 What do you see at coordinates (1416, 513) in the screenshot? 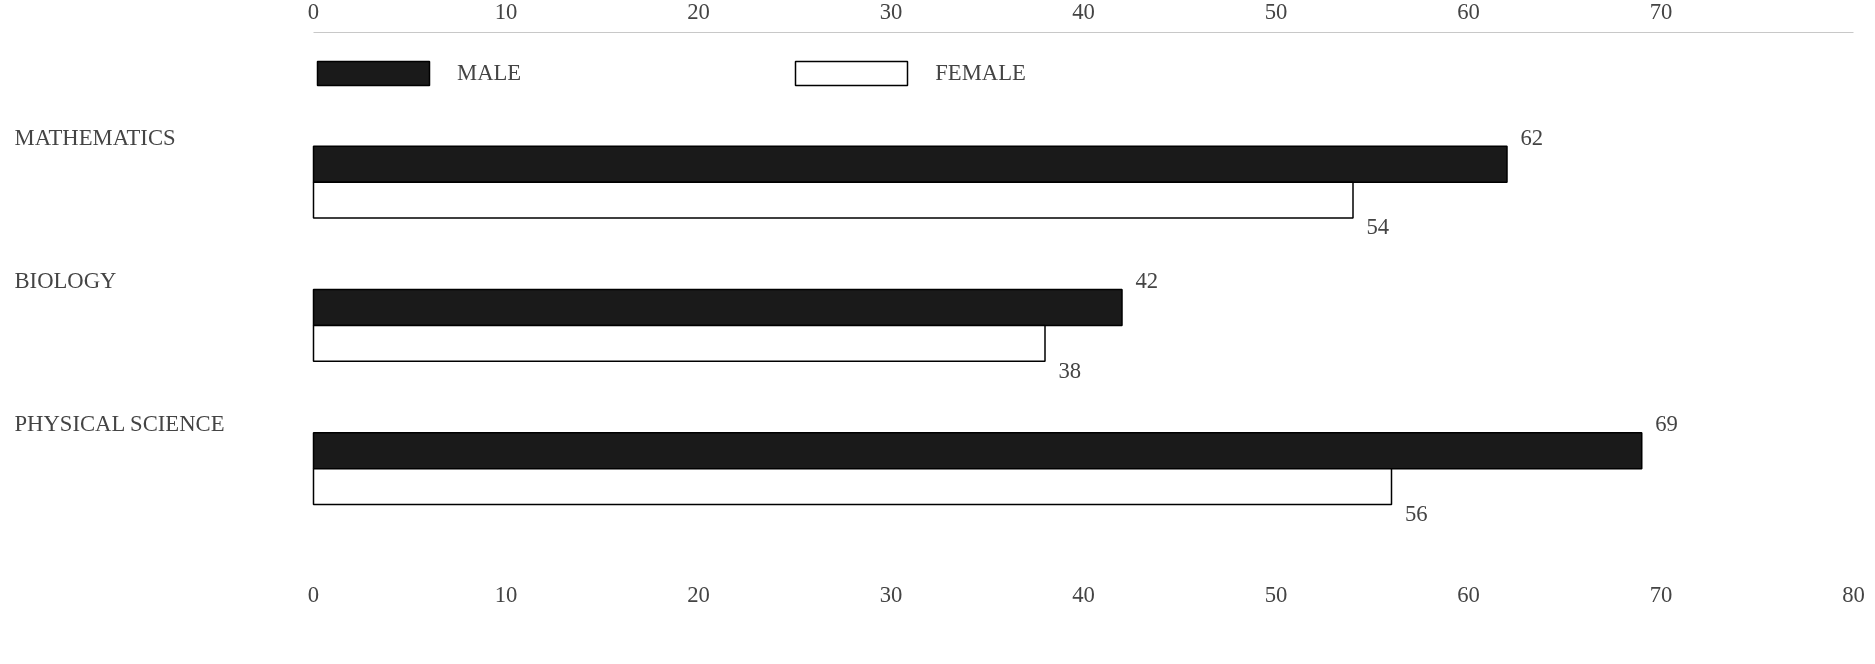
I see `data-label: 56` at bounding box center [1416, 513].